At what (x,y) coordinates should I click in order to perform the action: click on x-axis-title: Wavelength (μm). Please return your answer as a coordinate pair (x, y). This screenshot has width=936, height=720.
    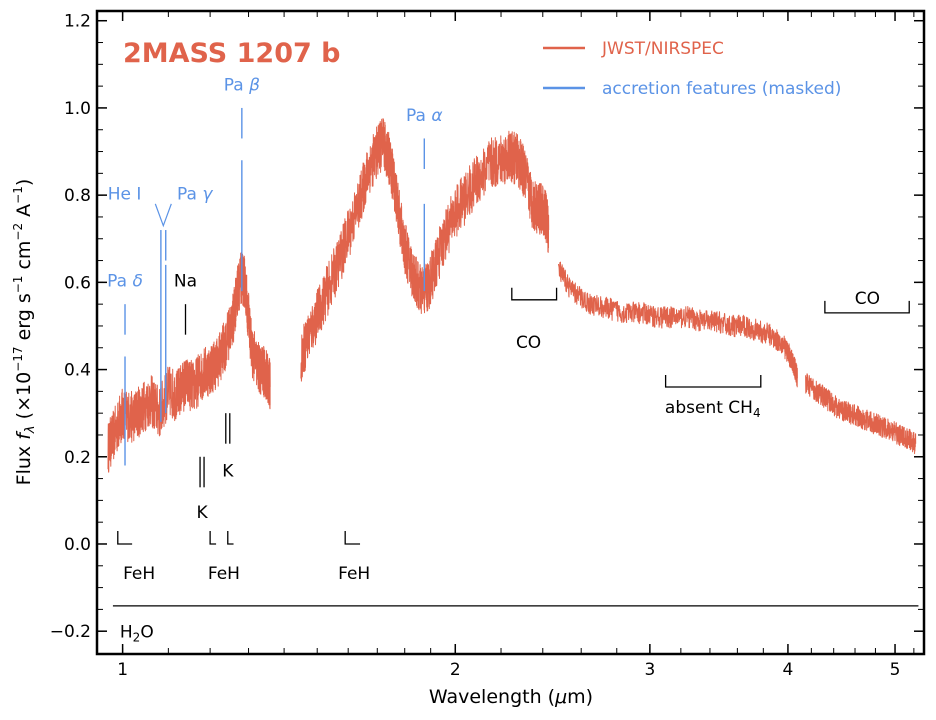
    Looking at the image, I should click on (511, 697).